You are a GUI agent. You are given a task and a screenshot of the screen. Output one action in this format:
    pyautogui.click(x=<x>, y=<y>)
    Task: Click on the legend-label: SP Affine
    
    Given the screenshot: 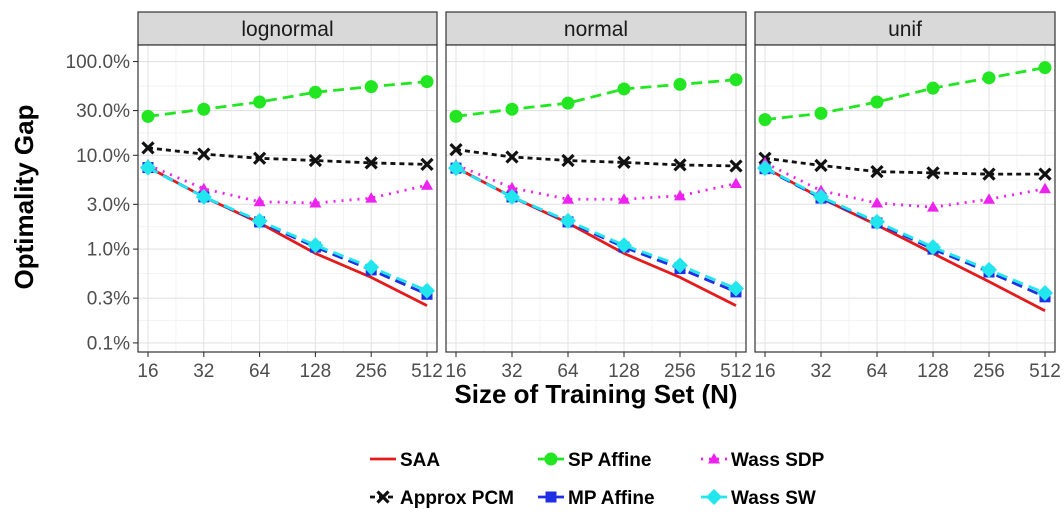 What is the action you would take?
    pyautogui.click(x=609, y=460)
    